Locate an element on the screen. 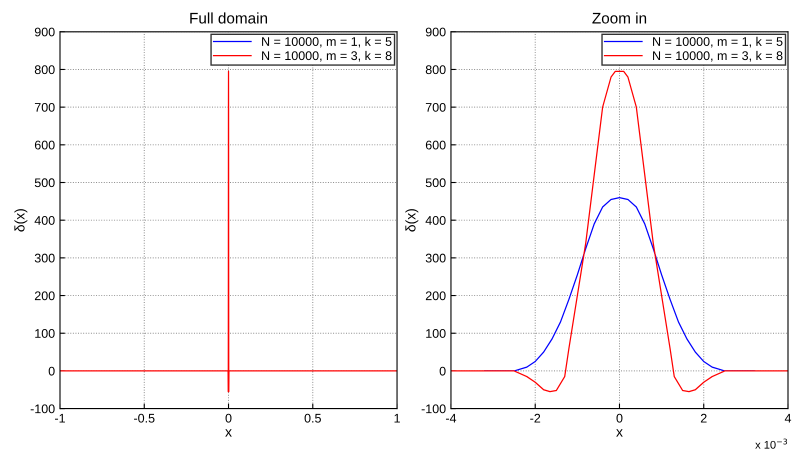  x-tick-label: -4 is located at coordinates (451, 418).